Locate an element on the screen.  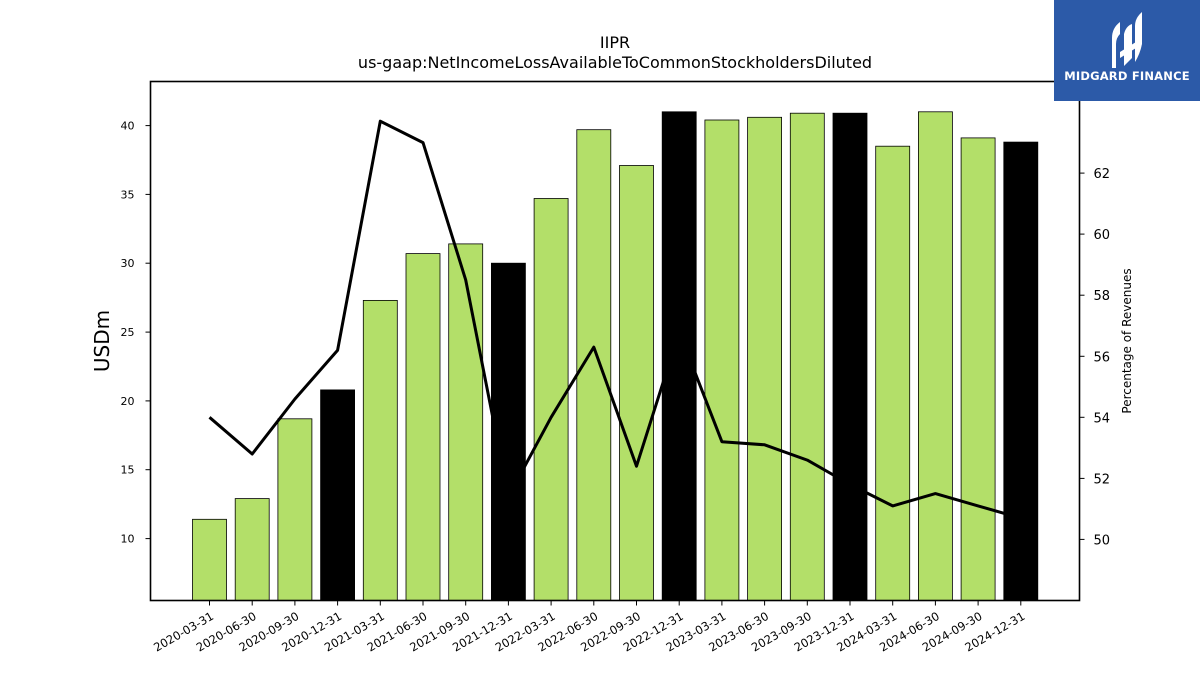
y-tick-label: 40 is located at coordinates (128, 126).